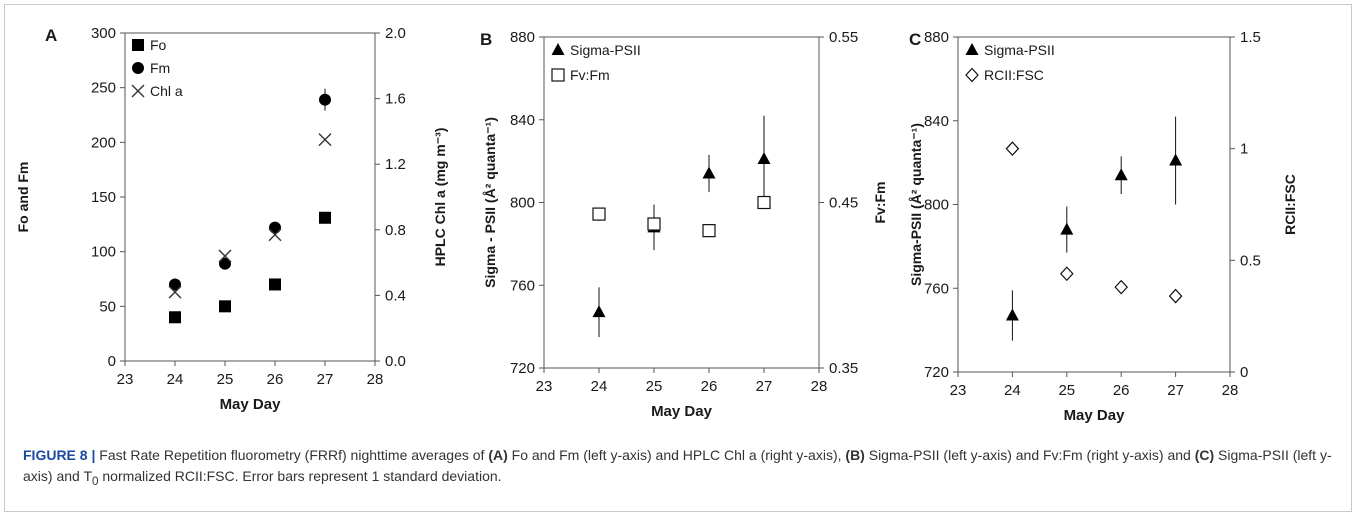 The image size is (1358, 517). Describe the element at coordinates (395, 230) in the screenshot. I see `y2-tick-label: 0.8` at that location.